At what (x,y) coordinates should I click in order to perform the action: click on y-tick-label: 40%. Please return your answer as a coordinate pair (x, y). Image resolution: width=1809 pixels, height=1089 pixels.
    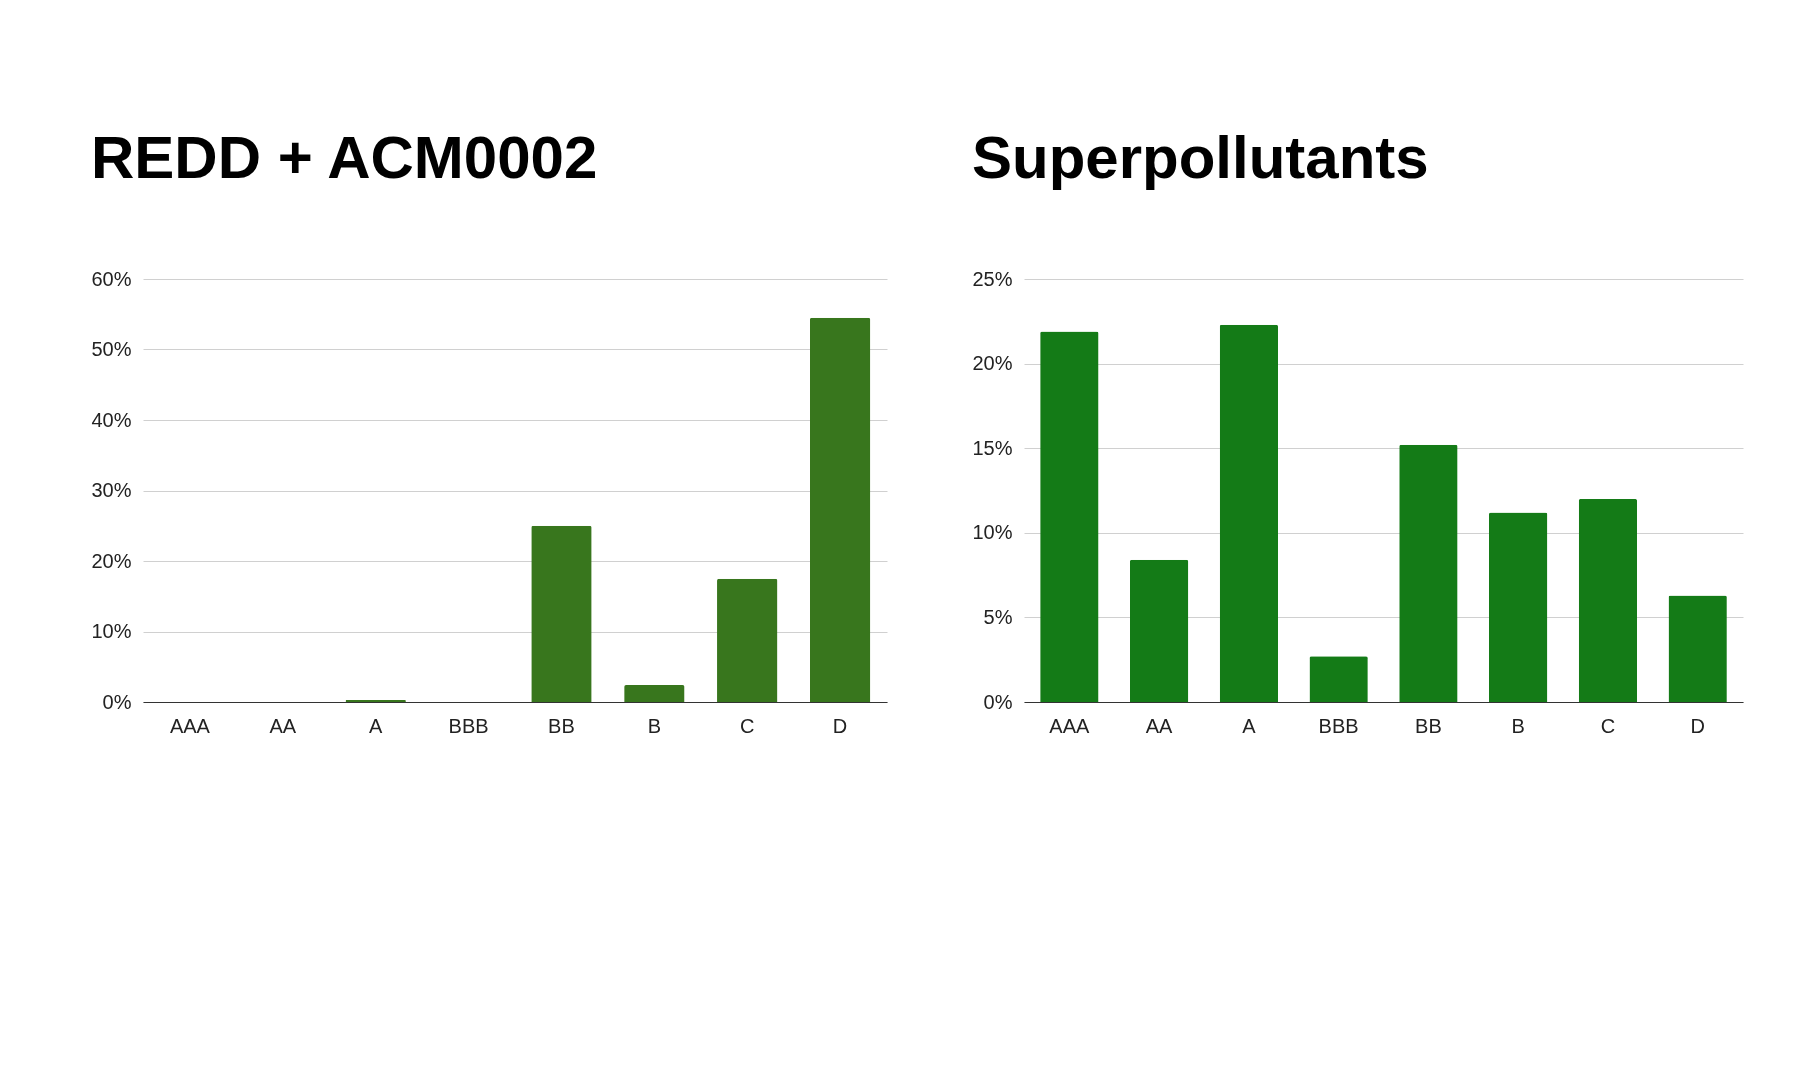
    Looking at the image, I should click on (111, 419).